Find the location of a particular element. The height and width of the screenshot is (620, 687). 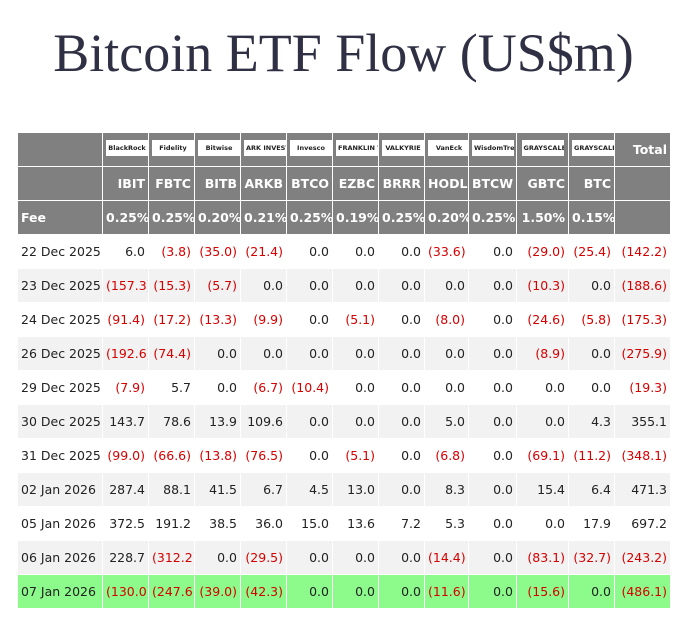

page-title: Bitcoin ETF Flow (US$m) is located at coordinates (343, 53).